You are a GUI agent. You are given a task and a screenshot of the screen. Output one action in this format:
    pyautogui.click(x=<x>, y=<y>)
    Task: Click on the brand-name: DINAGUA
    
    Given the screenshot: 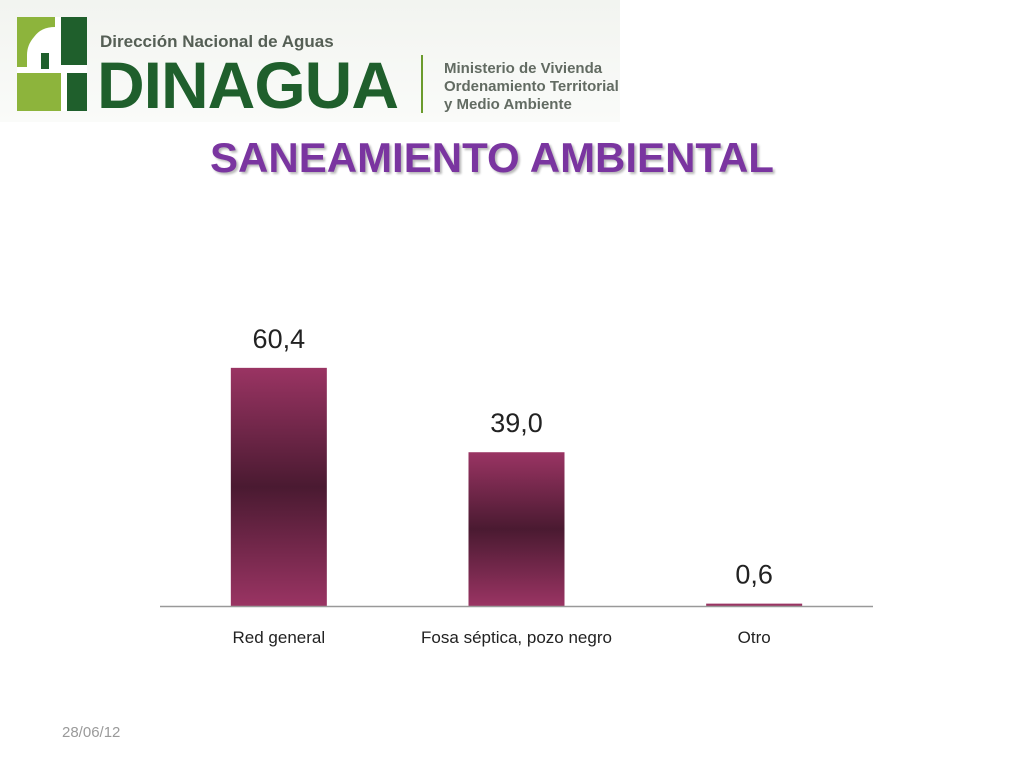 What is the action you would take?
    pyautogui.click(x=248, y=85)
    